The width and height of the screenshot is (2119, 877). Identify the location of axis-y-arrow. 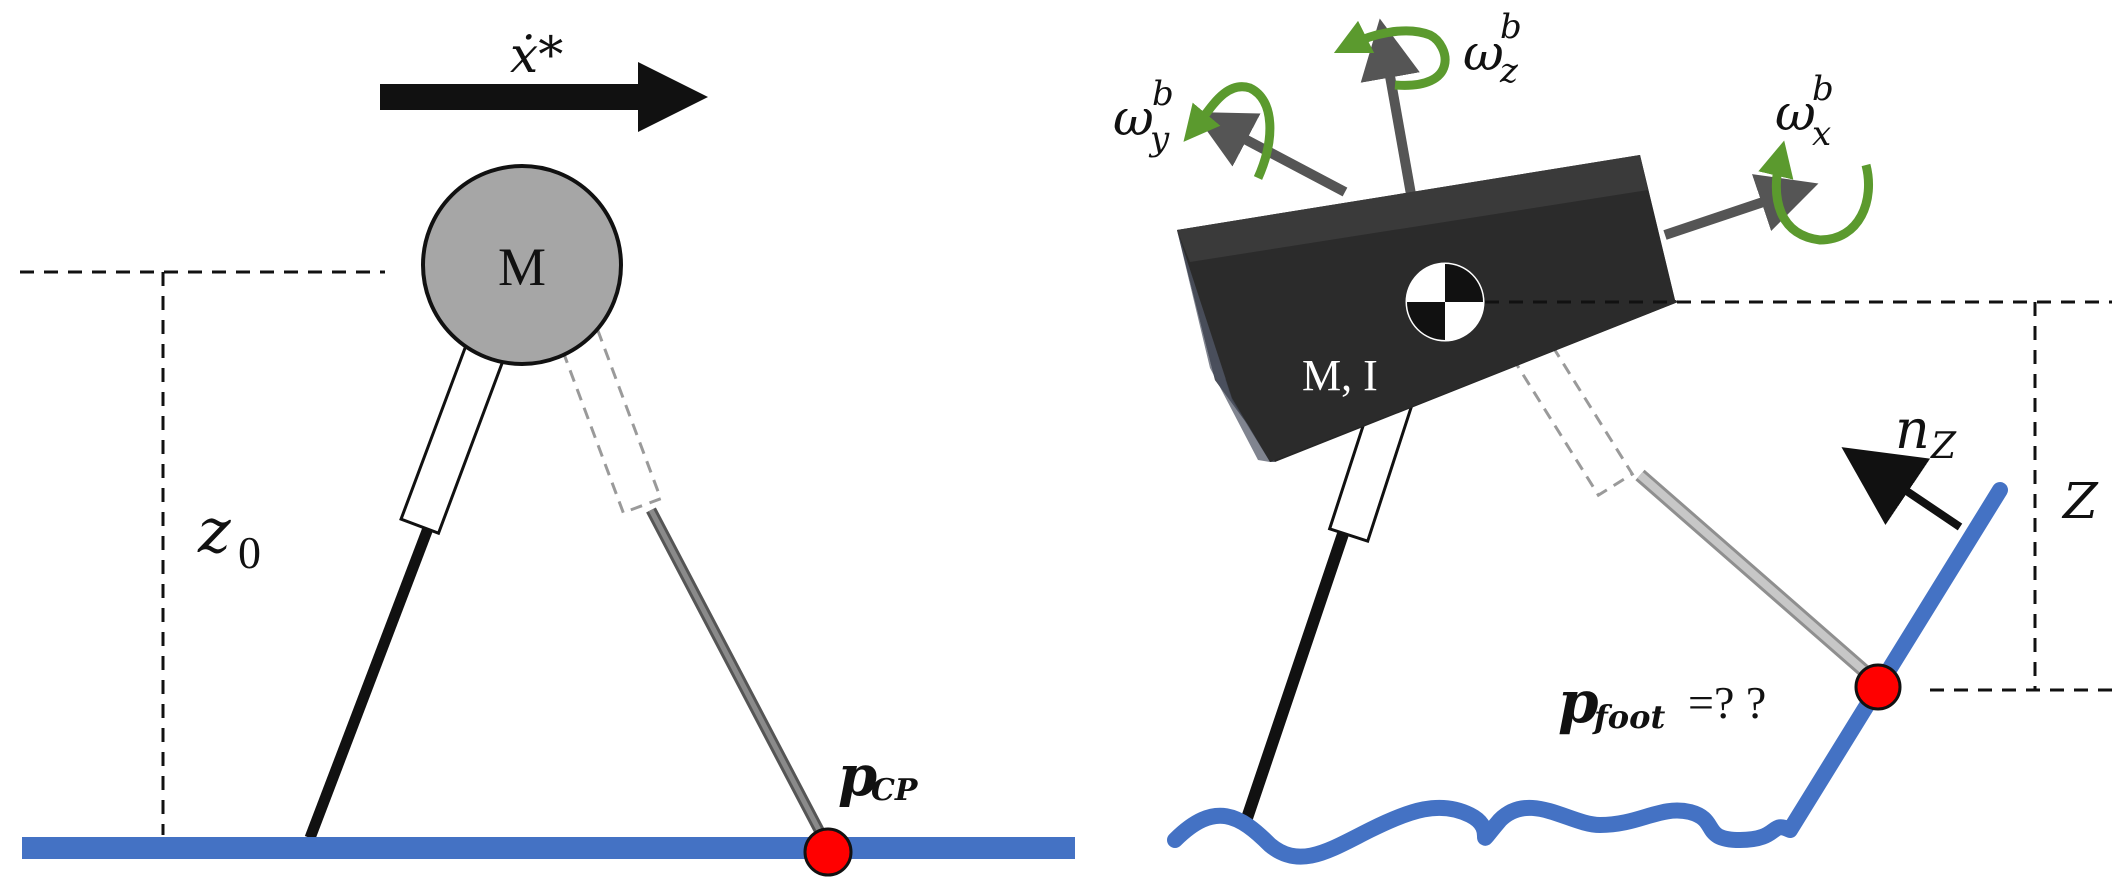
(1270, 154).